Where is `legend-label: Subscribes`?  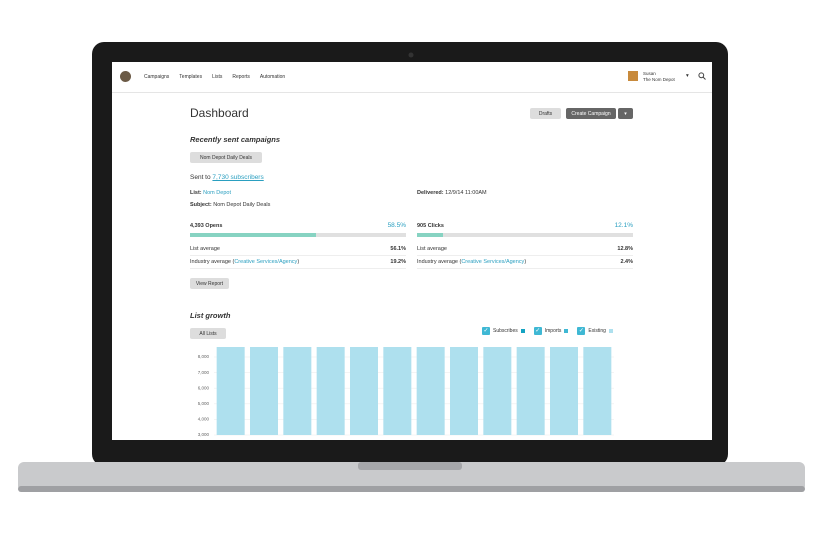
legend-label: Subscribes is located at coordinates (505, 331).